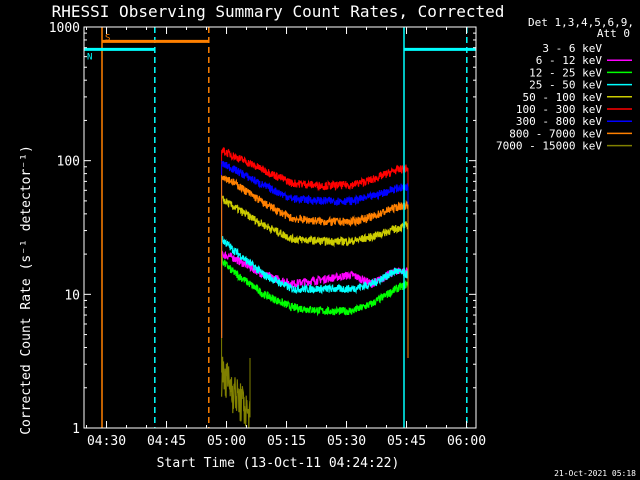 This screenshot has width=640, height=480. Describe the element at coordinates (565, 72) in the screenshot. I see `legend-entry-label: 12 - 25 keV` at that location.